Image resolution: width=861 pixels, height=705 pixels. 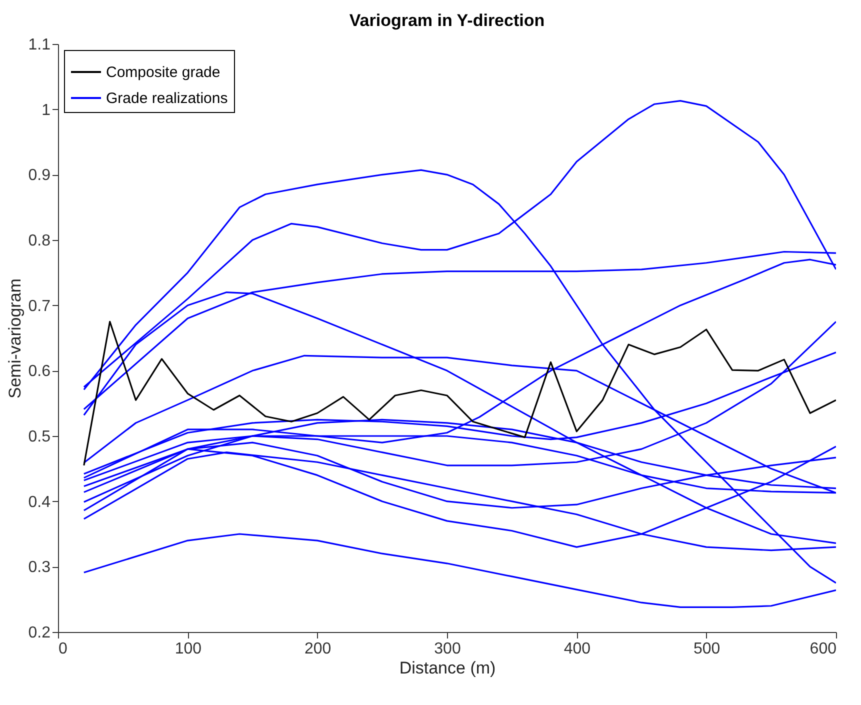 I want to click on x-tick-label: 0, so click(x=63, y=649).